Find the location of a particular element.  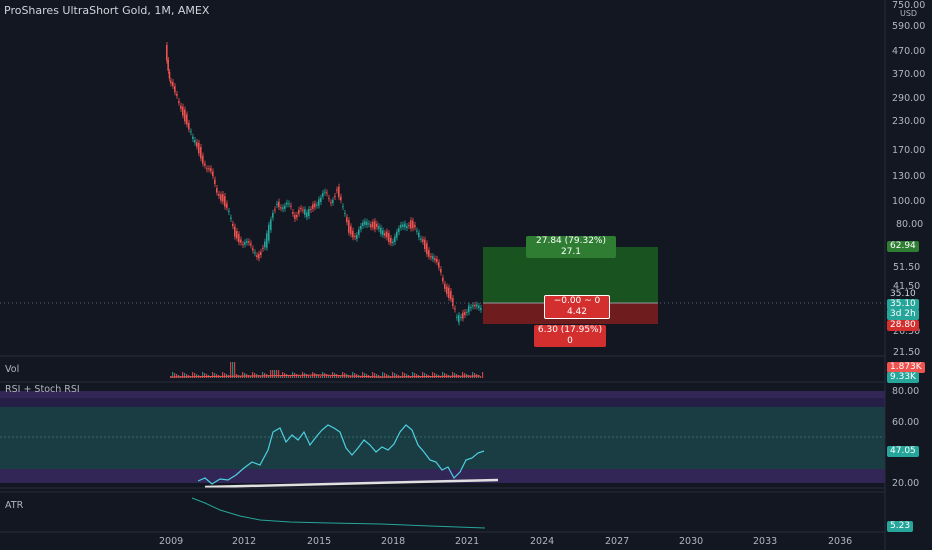

rsi-tick: 80.00 is located at coordinates (906, 391).